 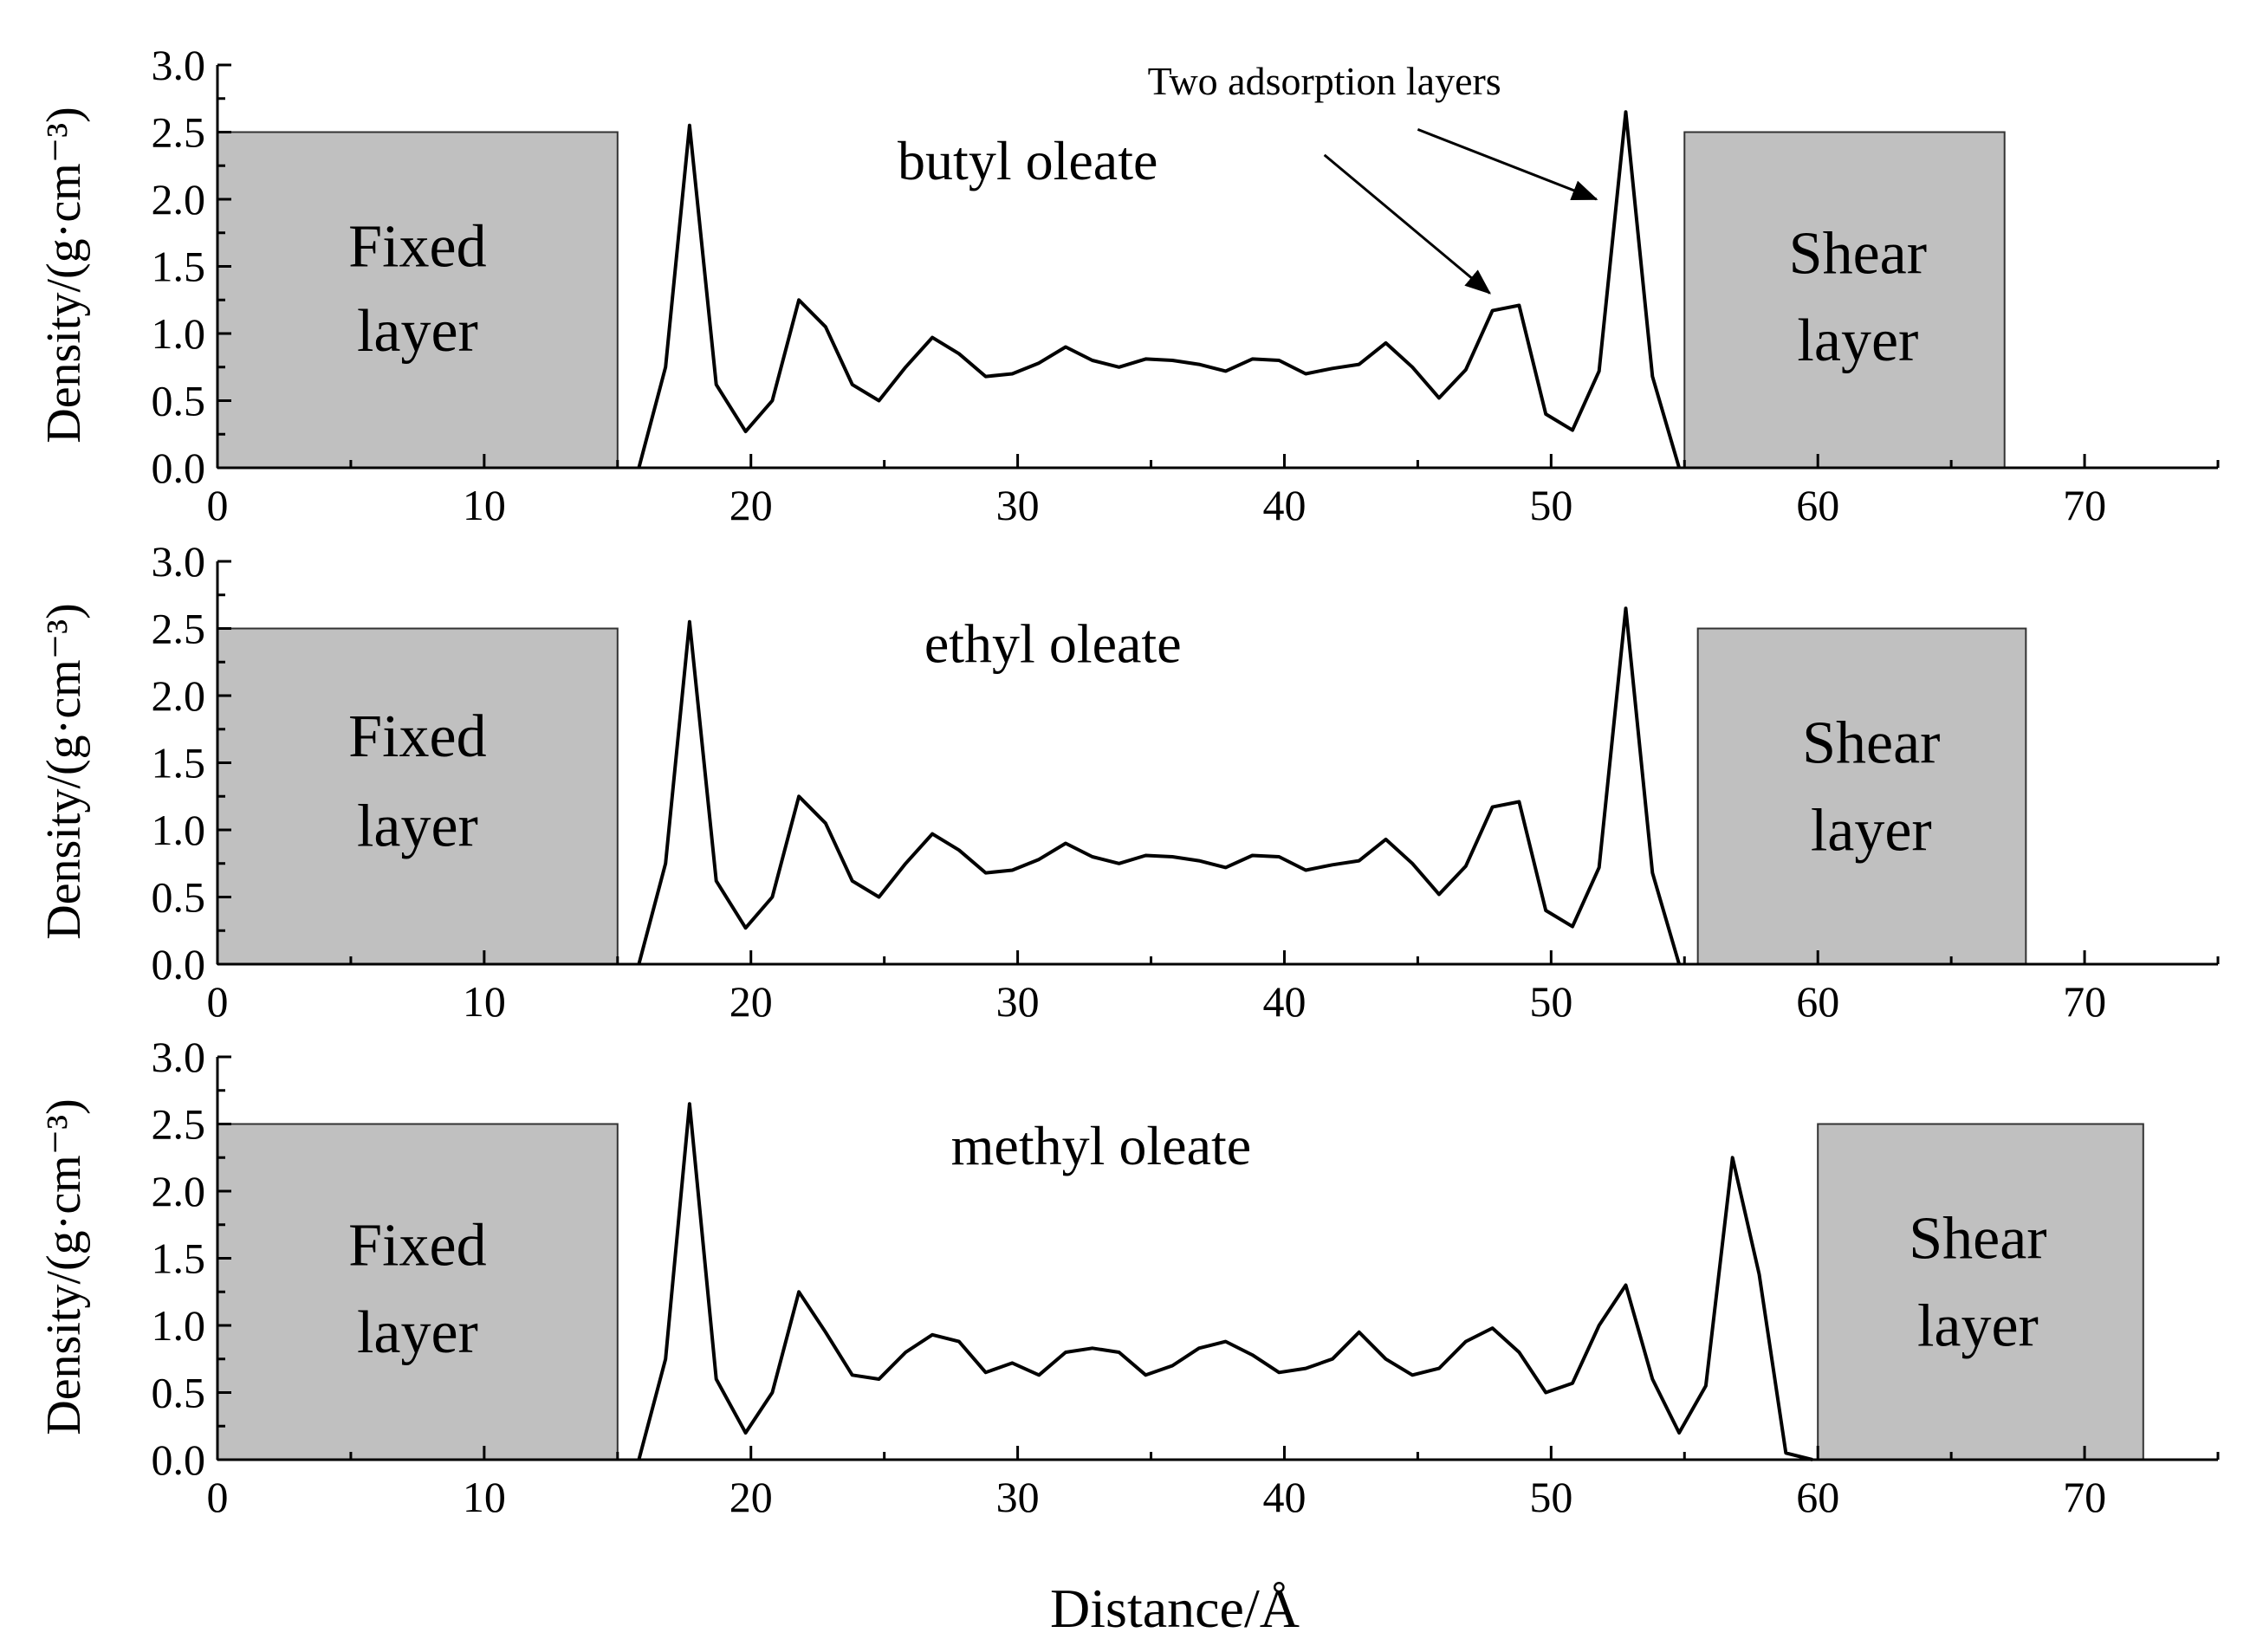 What do you see at coordinates (1159, 785) in the screenshot?
I see `series-line-ethyl-oleate` at bounding box center [1159, 785].